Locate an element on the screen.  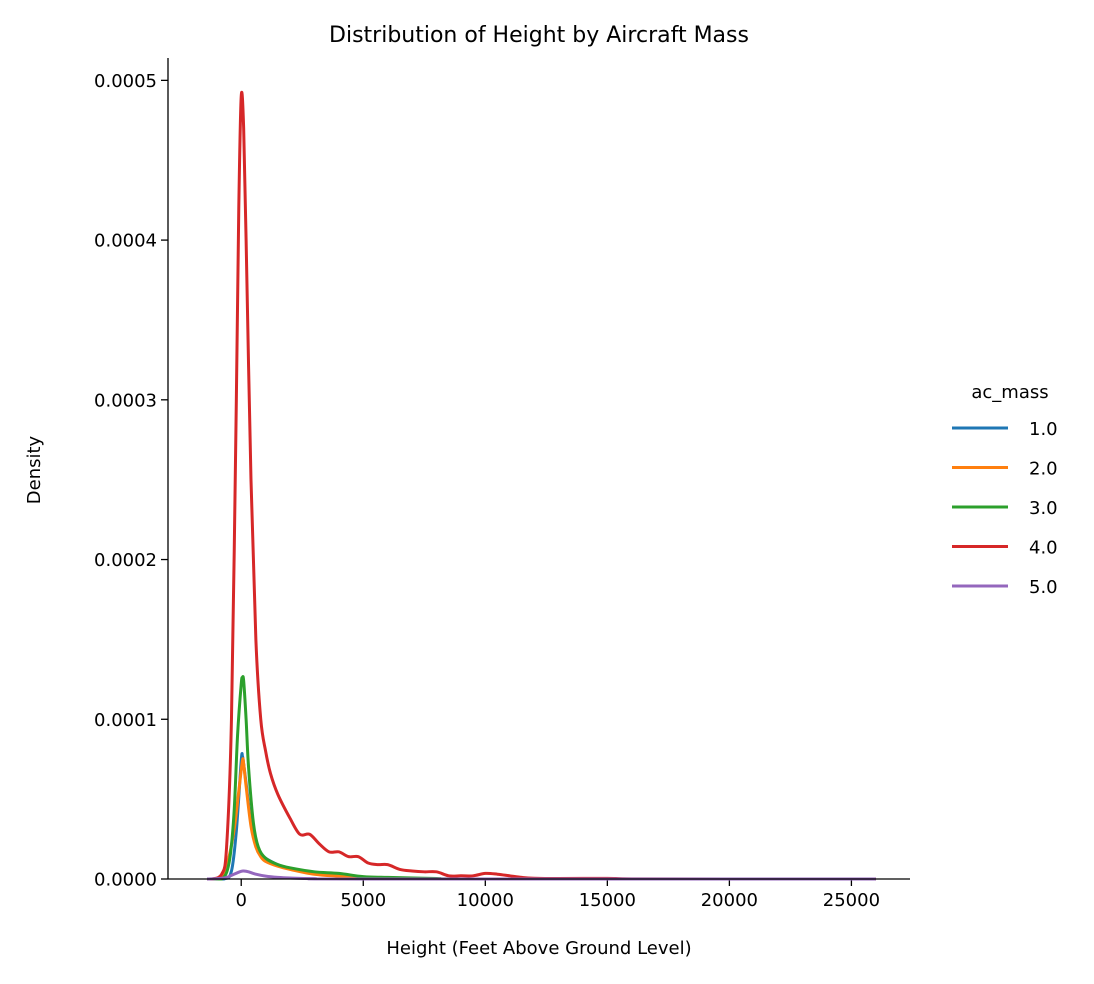
chart-title: Distribution of Height by Aircraft Mass is located at coordinates (539, 35).